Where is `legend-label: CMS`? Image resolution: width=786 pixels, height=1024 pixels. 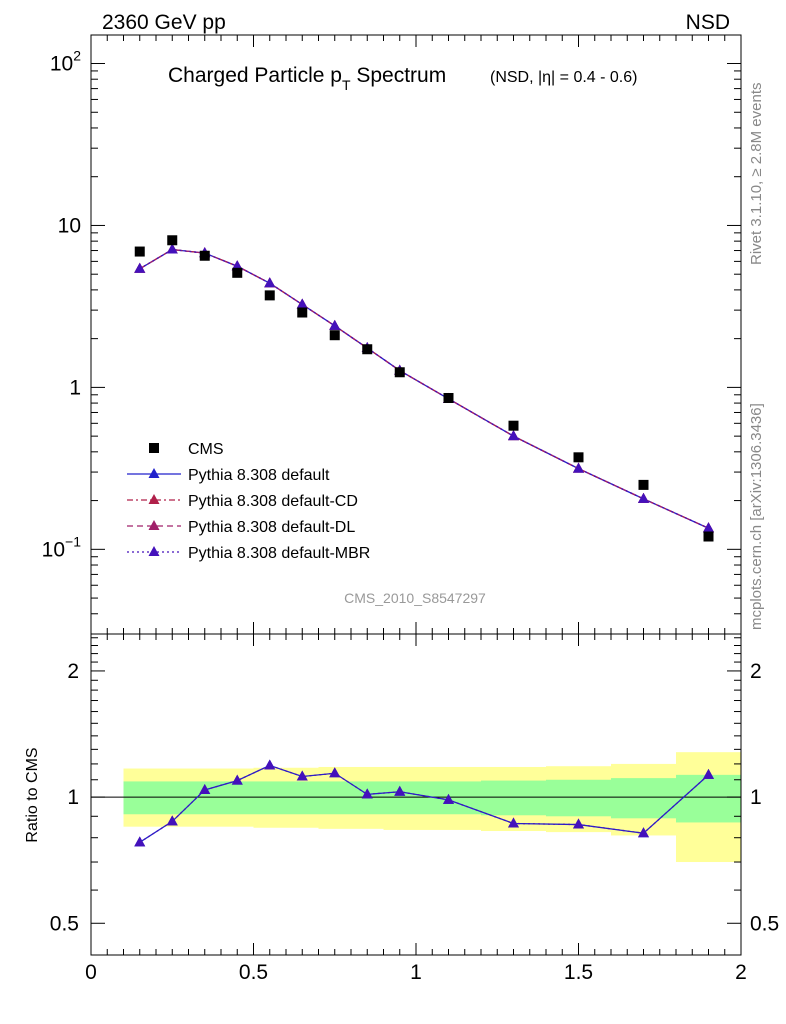
legend-label: CMS is located at coordinates (206, 449).